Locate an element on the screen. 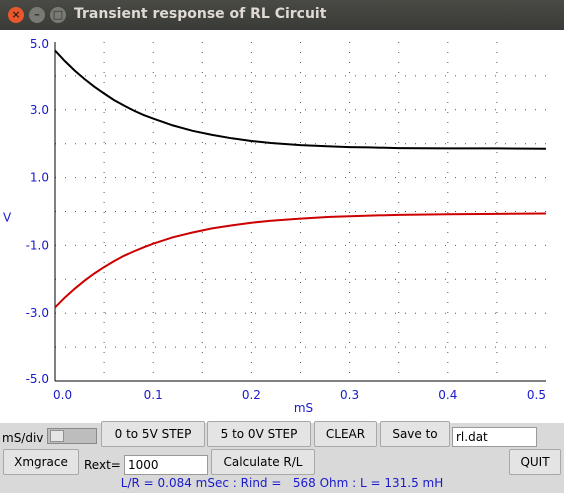 Image resolution: width=564 pixels, height=493 pixels. window-title: Transient response of RL Circuit is located at coordinates (200, 14).